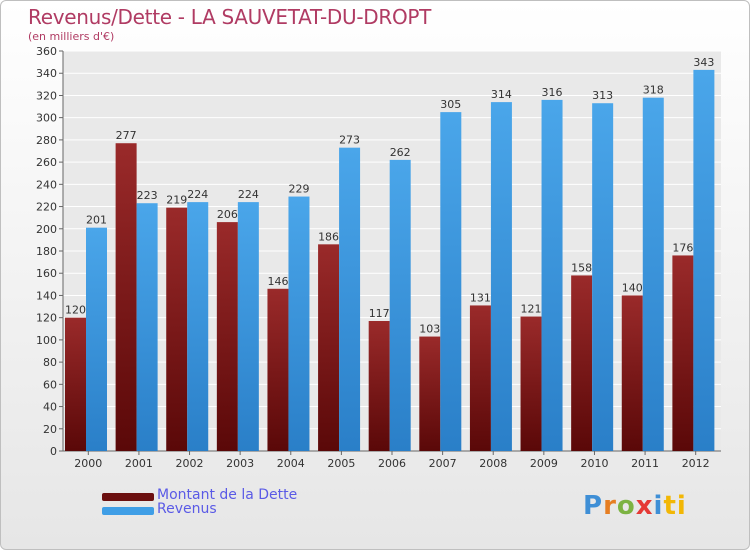 The width and height of the screenshot is (750, 550). Describe the element at coordinates (341, 463) in the screenshot. I see `x-tick-label: 2005` at that location.